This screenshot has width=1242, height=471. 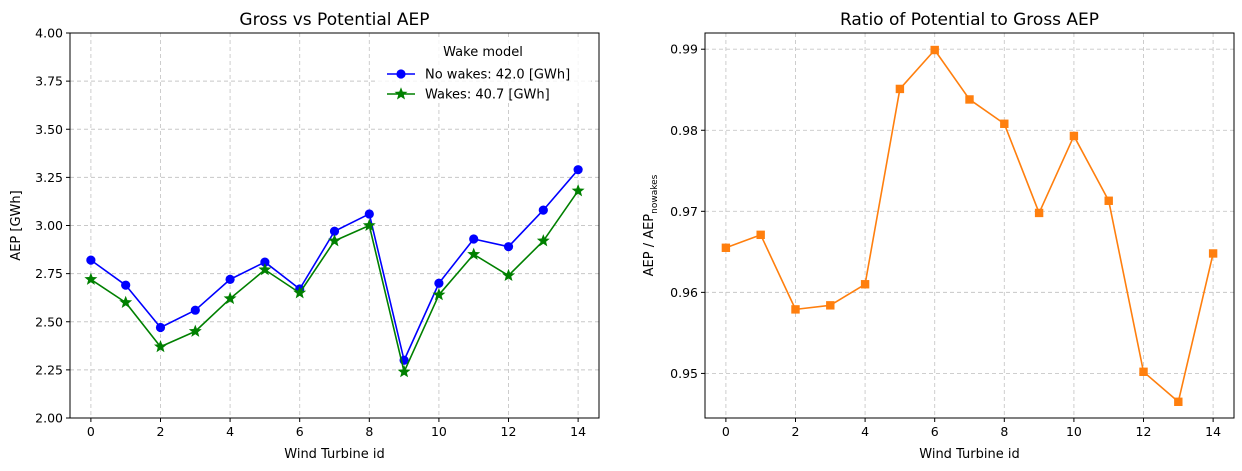 What do you see at coordinates (16, 225) in the screenshot?
I see `y-axis-label: AEP [GWh]` at bounding box center [16, 225].